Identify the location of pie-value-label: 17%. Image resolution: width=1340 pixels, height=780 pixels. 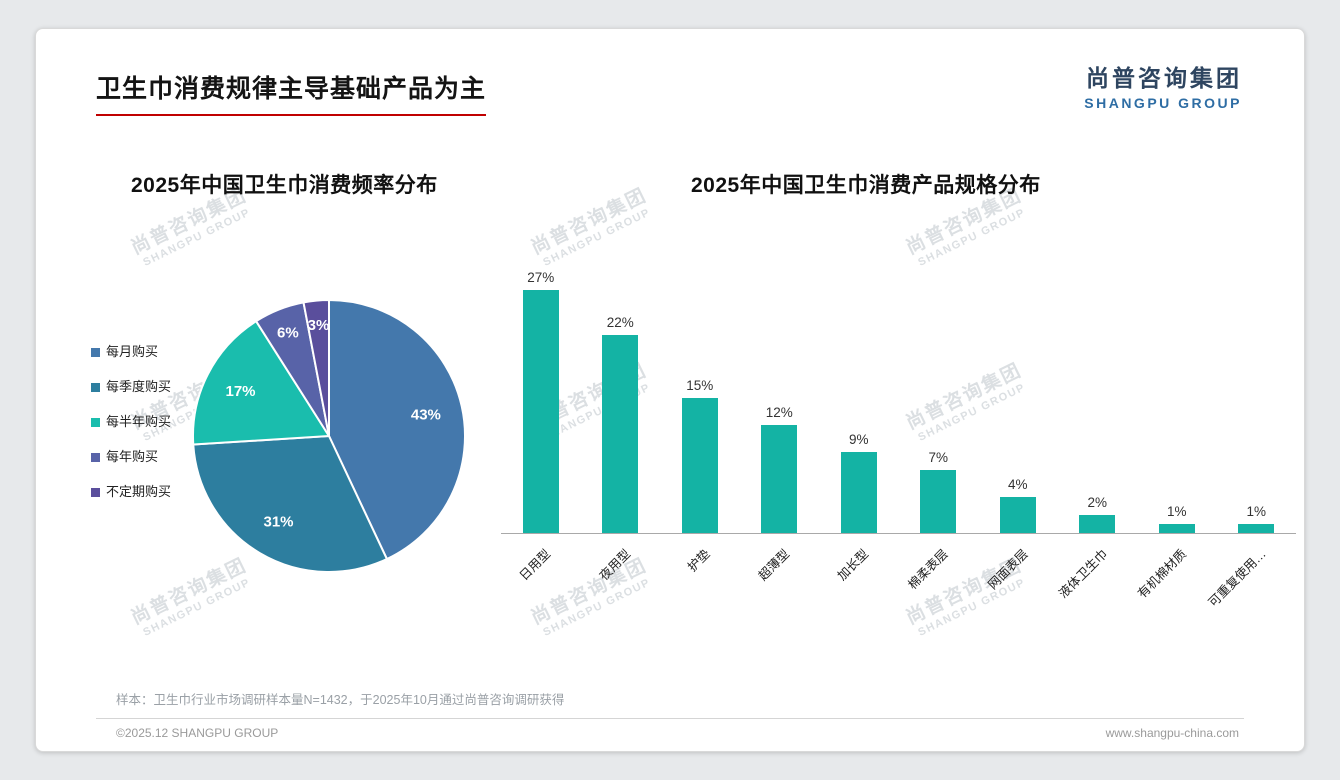
(240, 391).